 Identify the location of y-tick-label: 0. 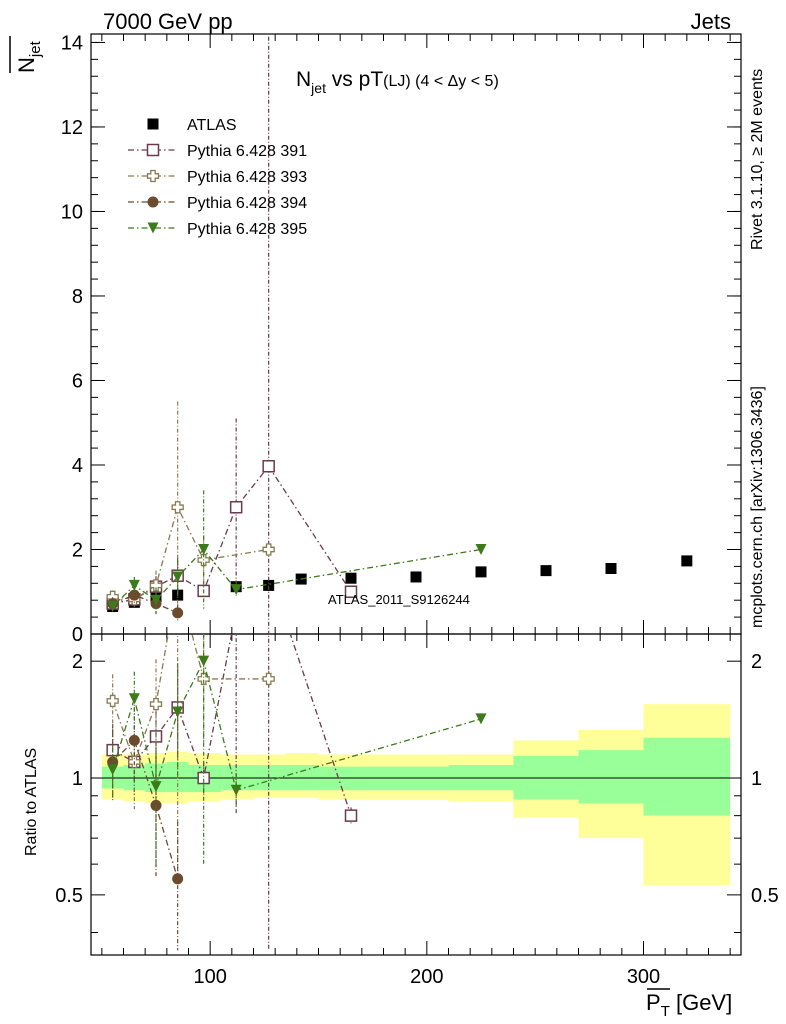
(77, 635).